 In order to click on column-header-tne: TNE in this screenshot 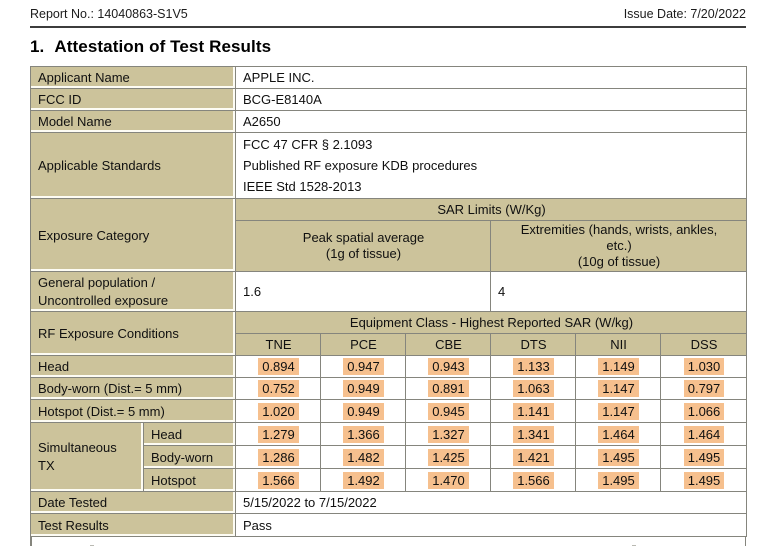, I will do `click(278, 344)`.